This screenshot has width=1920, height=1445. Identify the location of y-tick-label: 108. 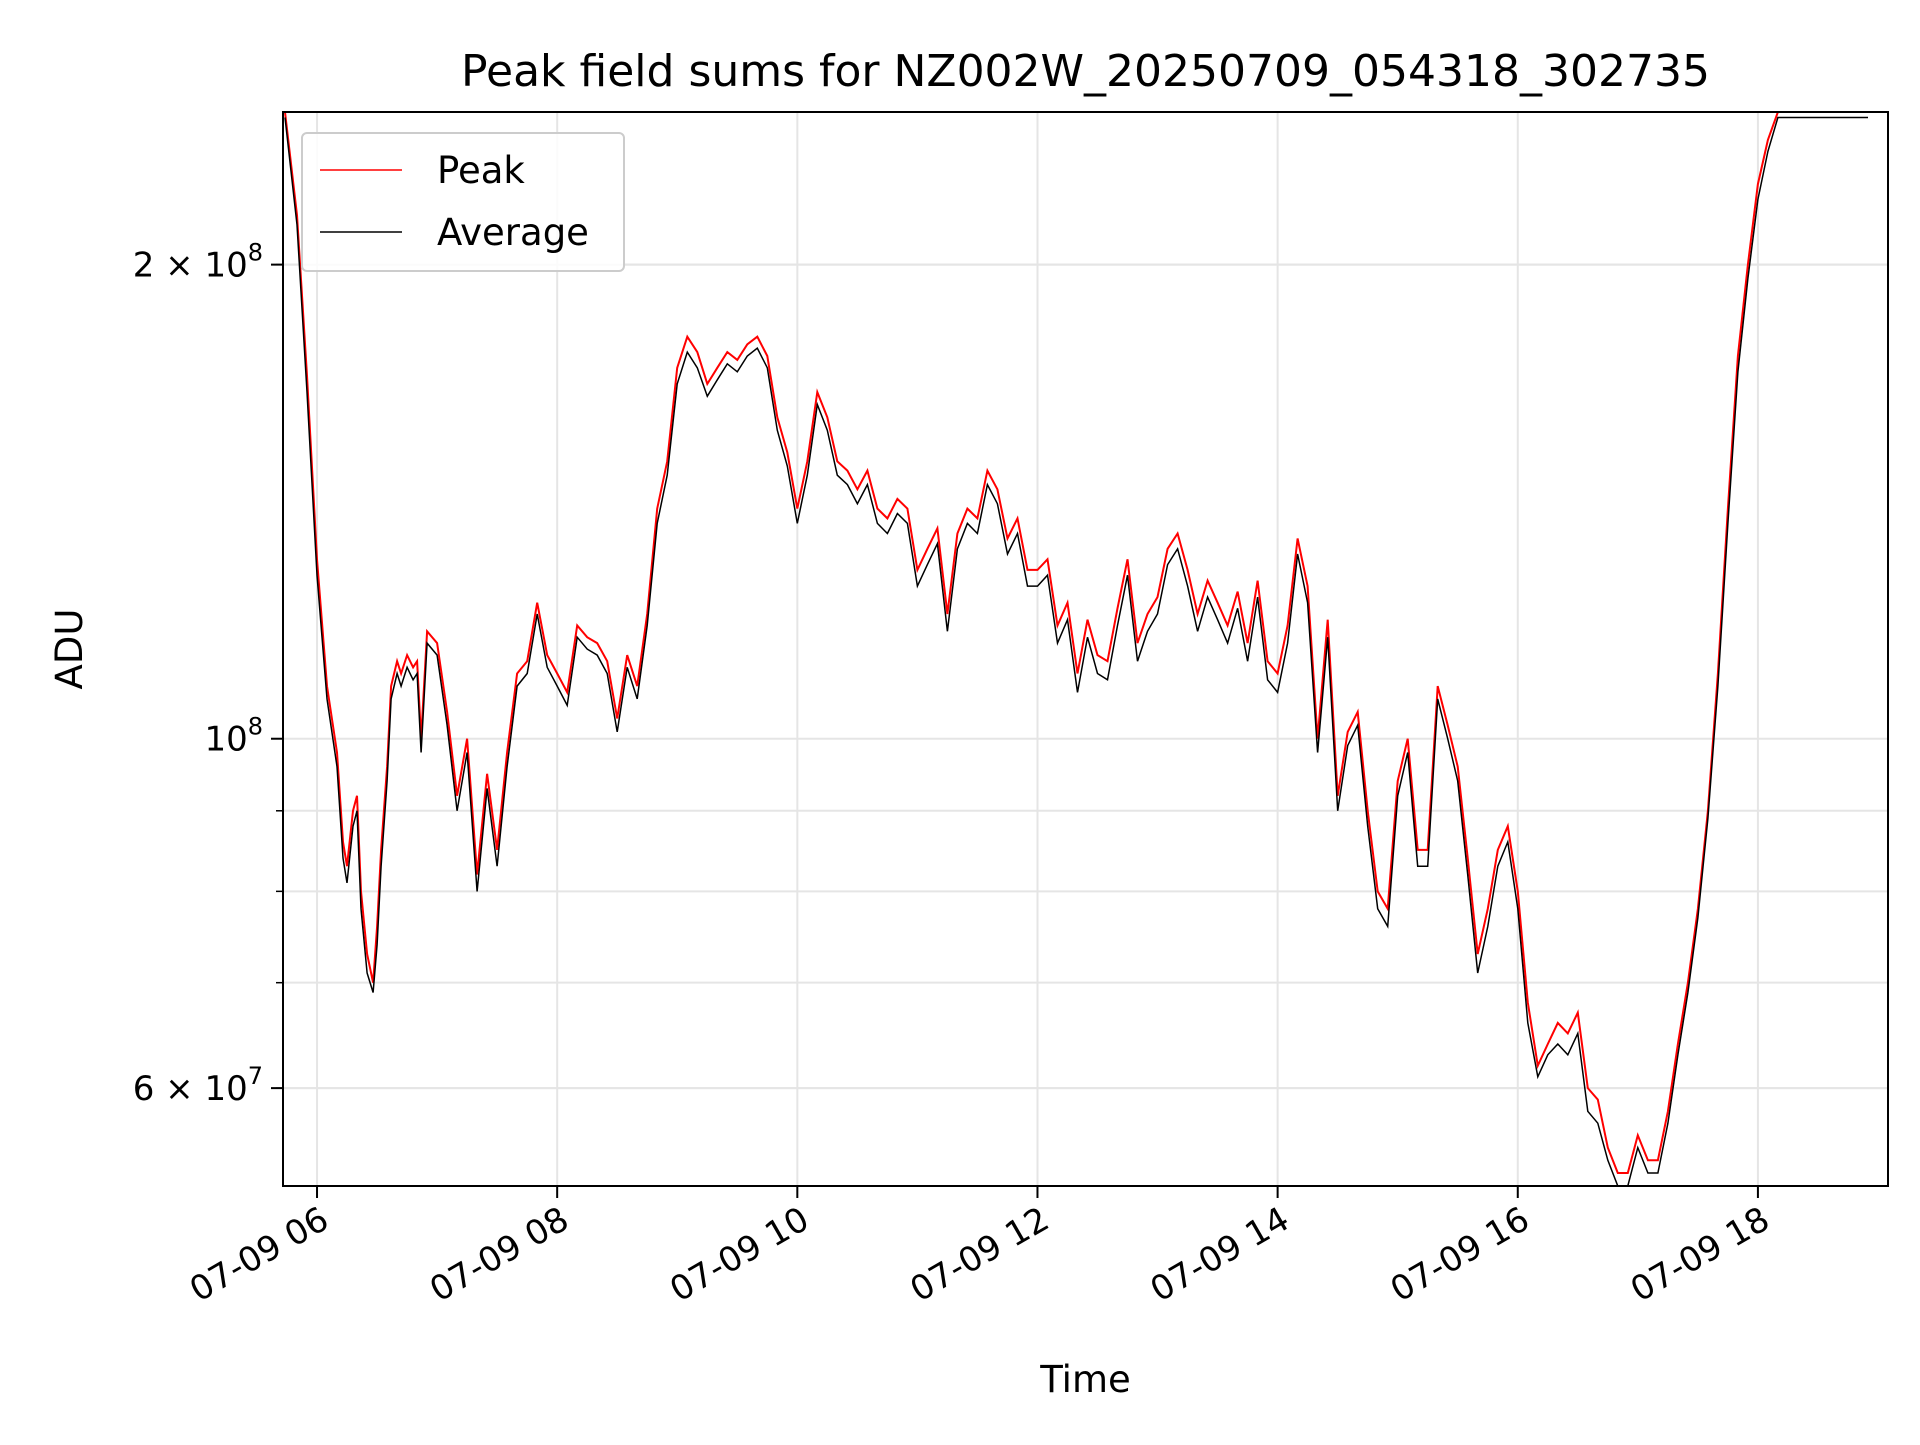
(233, 736).